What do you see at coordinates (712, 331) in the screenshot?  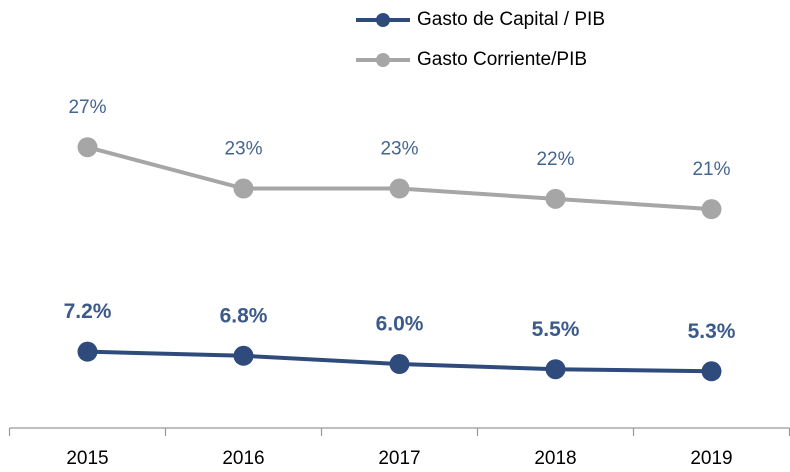 I see `data-label: 5.3%` at bounding box center [712, 331].